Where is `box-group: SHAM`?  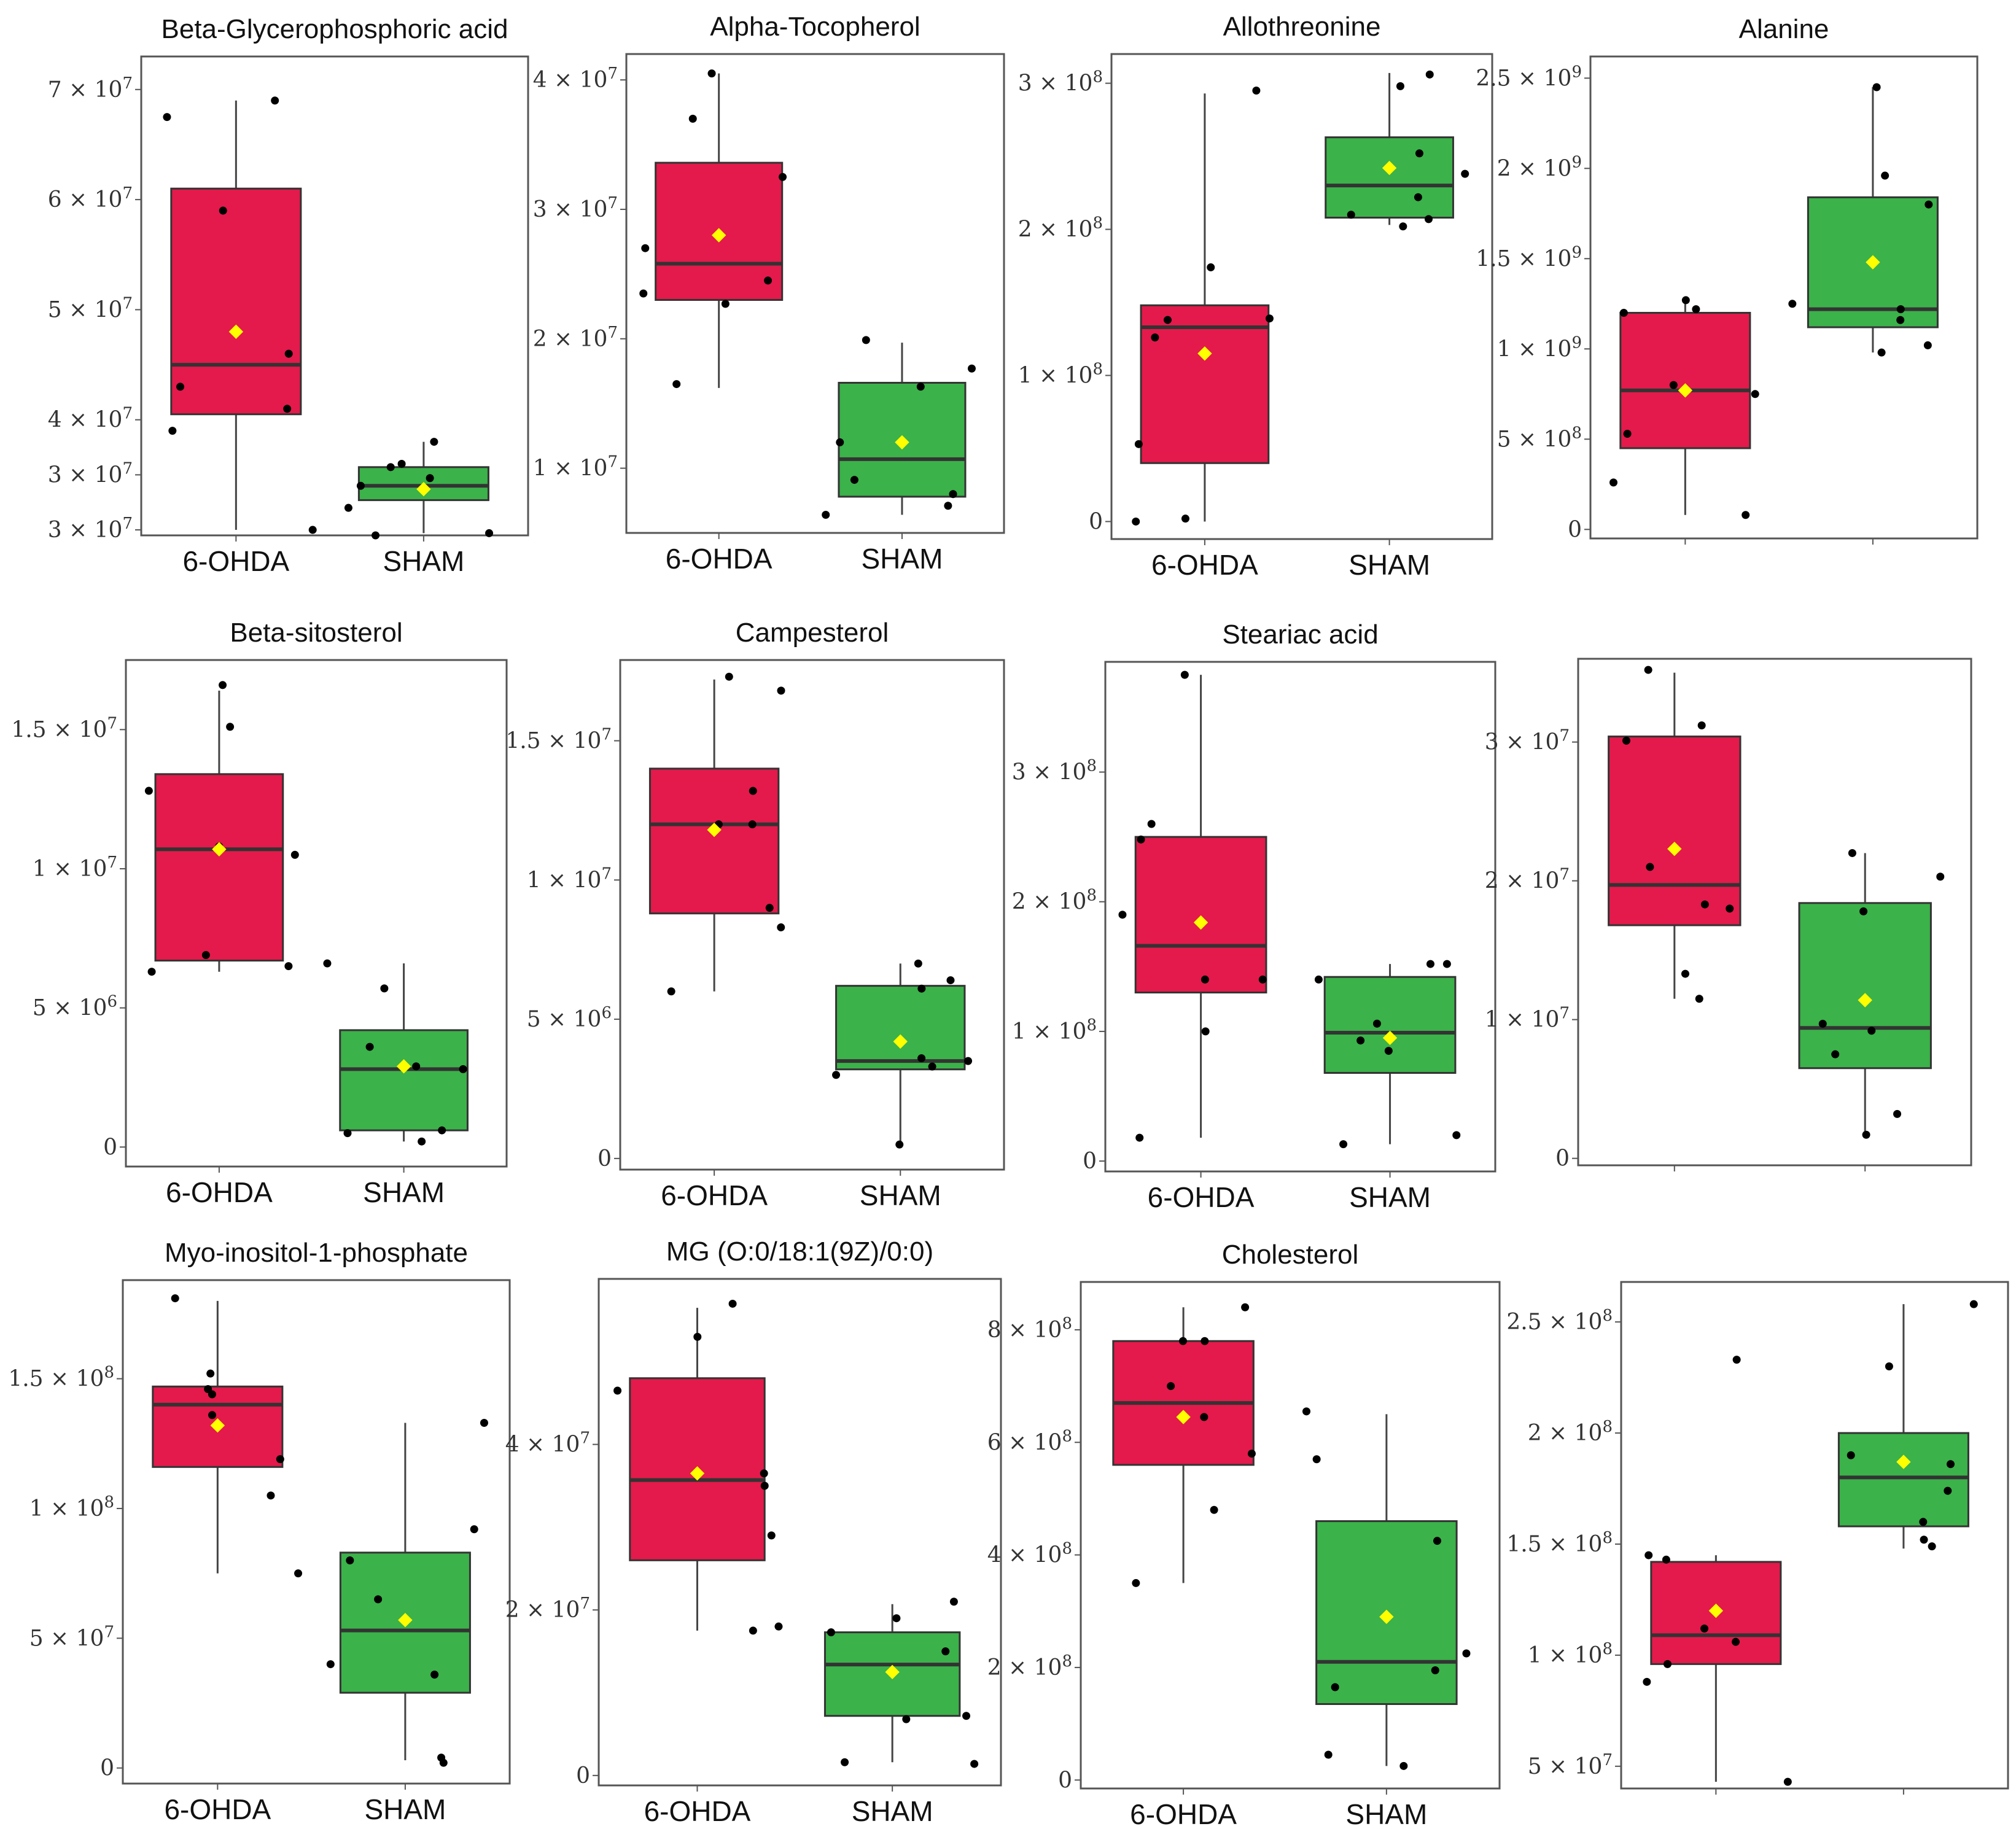 box-group: SHAM is located at coordinates (899, 455).